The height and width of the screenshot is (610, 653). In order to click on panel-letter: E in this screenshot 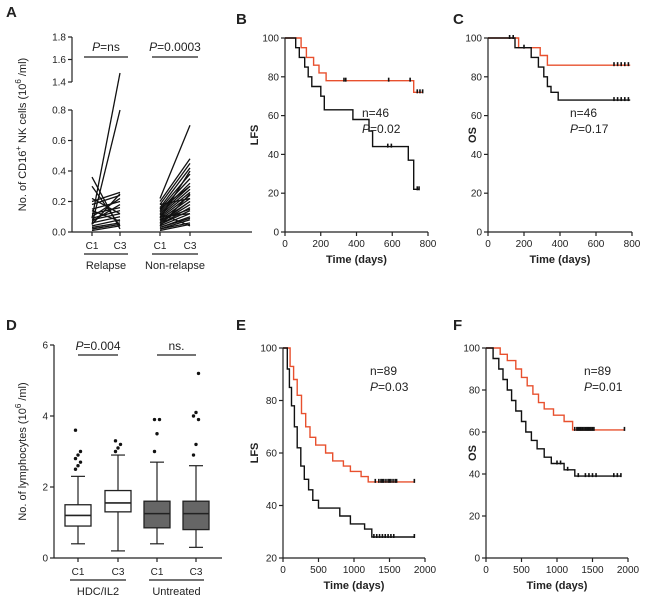, I will do `click(241, 325)`.